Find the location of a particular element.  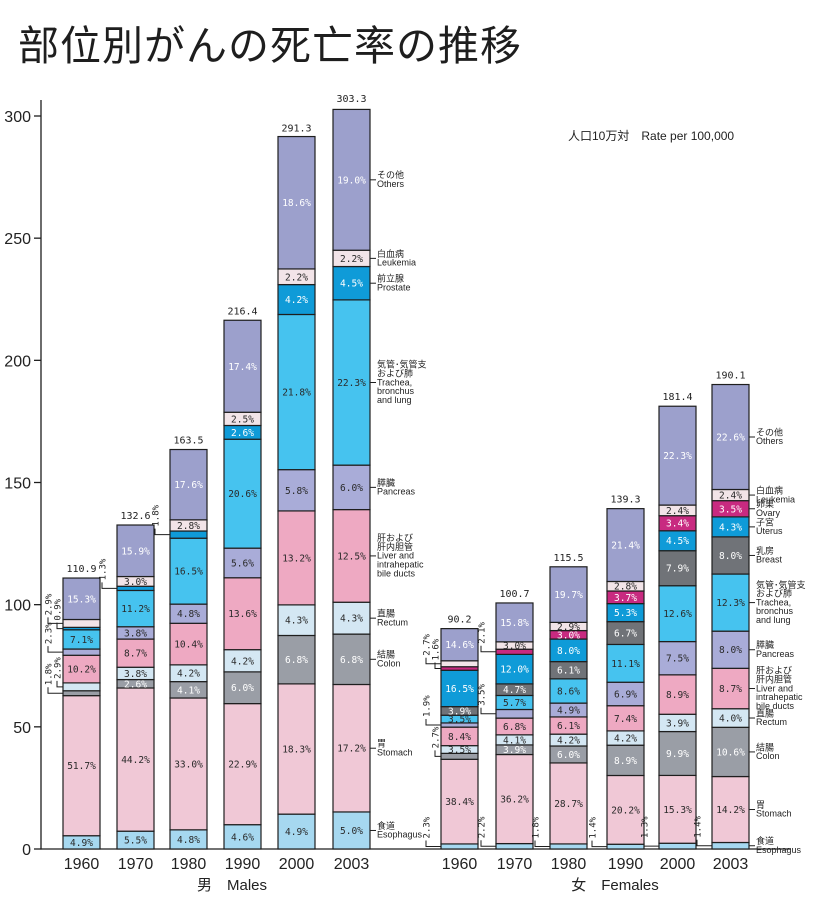

pct-label-breast: 6.1% is located at coordinates (568, 671).